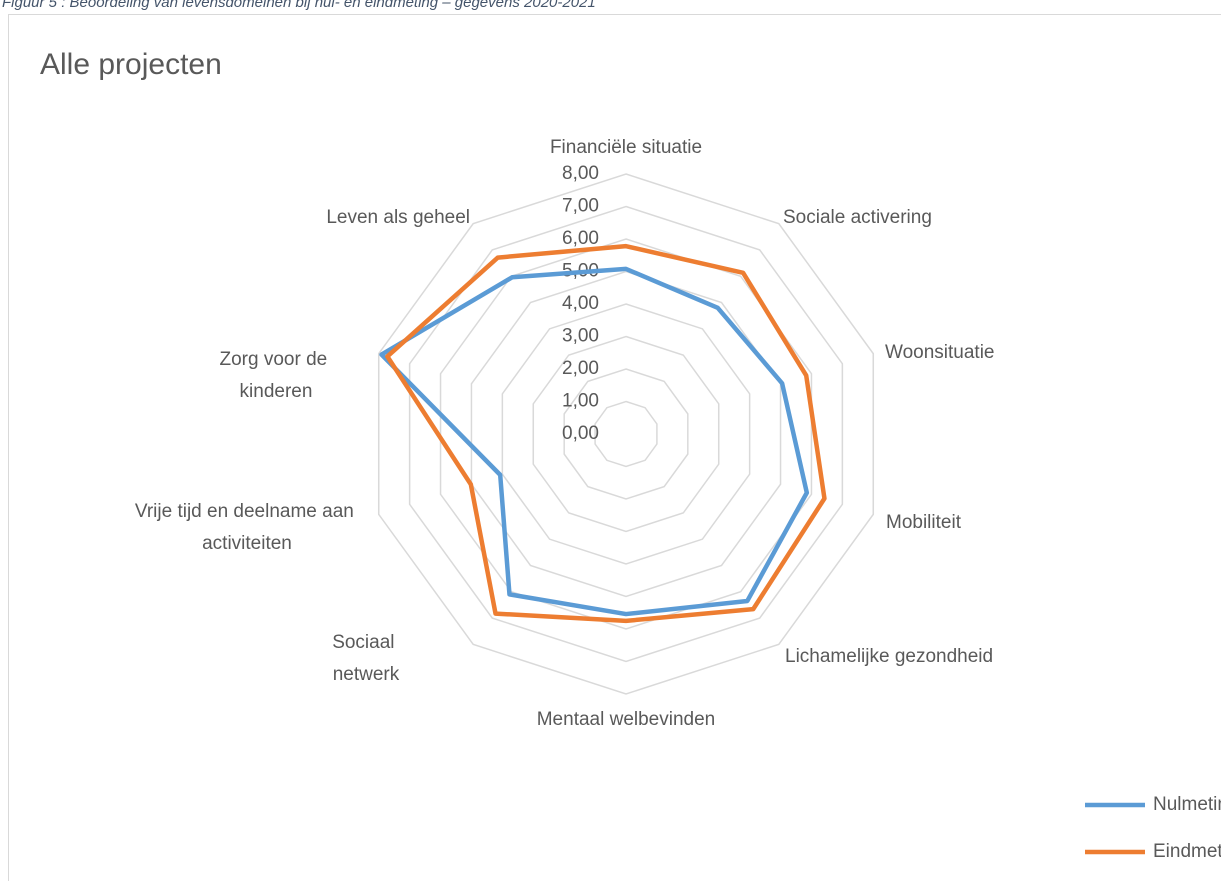 This screenshot has width=1221, height=886. Describe the element at coordinates (889, 656) in the screenshot. I see `category-label: Lichamelijke gezondheid` at that location.